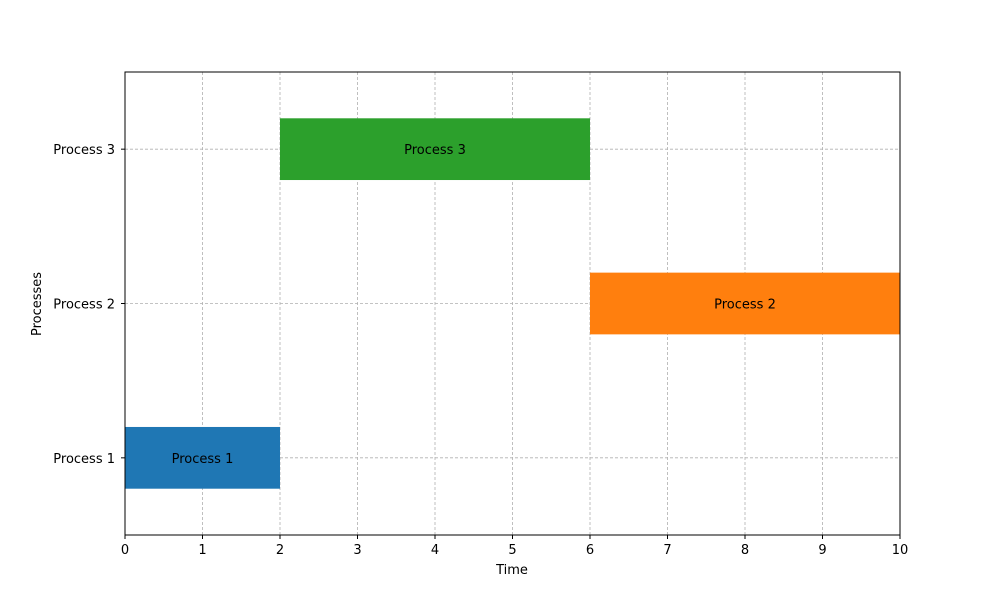  Describe the element at coordinates (357, 550) in the screenshot. I see `x-tick-label: 3` at that location.